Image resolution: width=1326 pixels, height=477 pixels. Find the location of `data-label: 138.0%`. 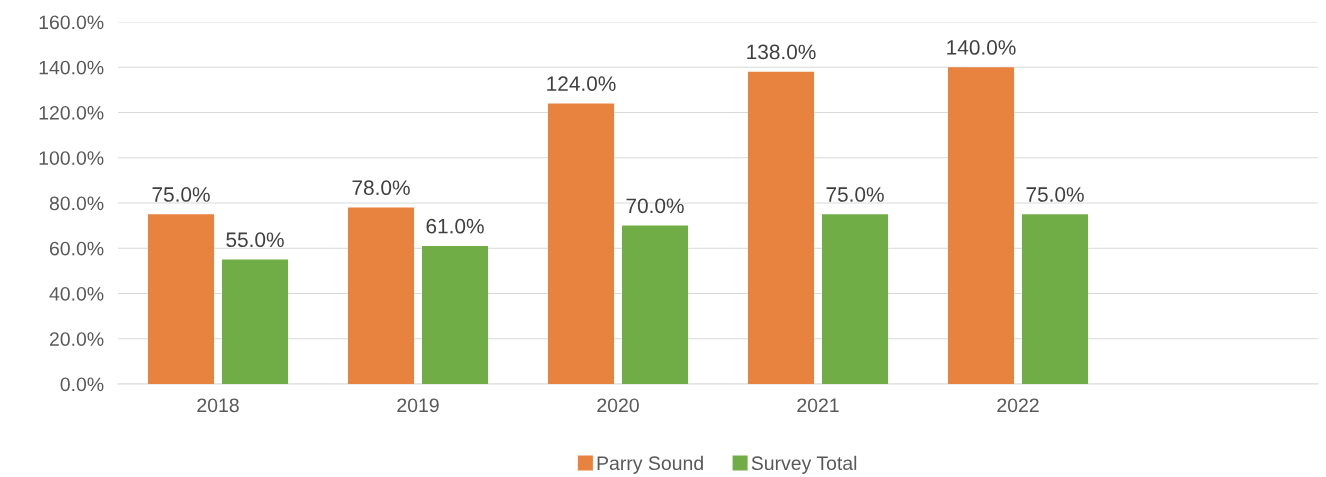

data-label: 138.0% is located at coordinates (781, 52).